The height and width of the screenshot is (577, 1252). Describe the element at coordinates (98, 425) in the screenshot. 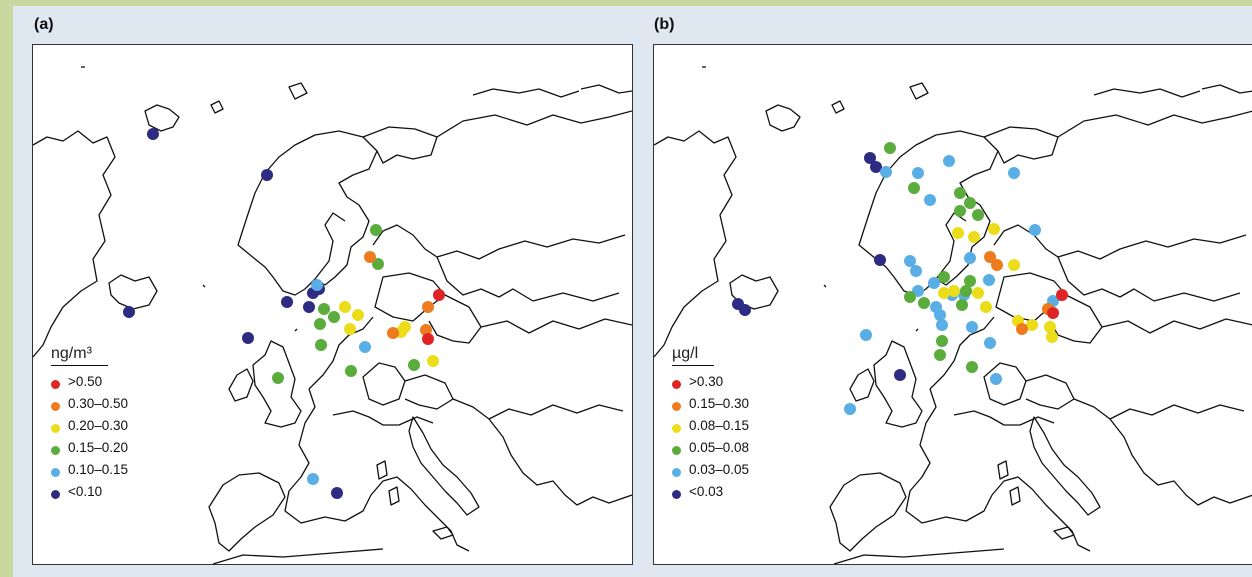

I see `legend-a-label: 0.20–0.30` at that location.